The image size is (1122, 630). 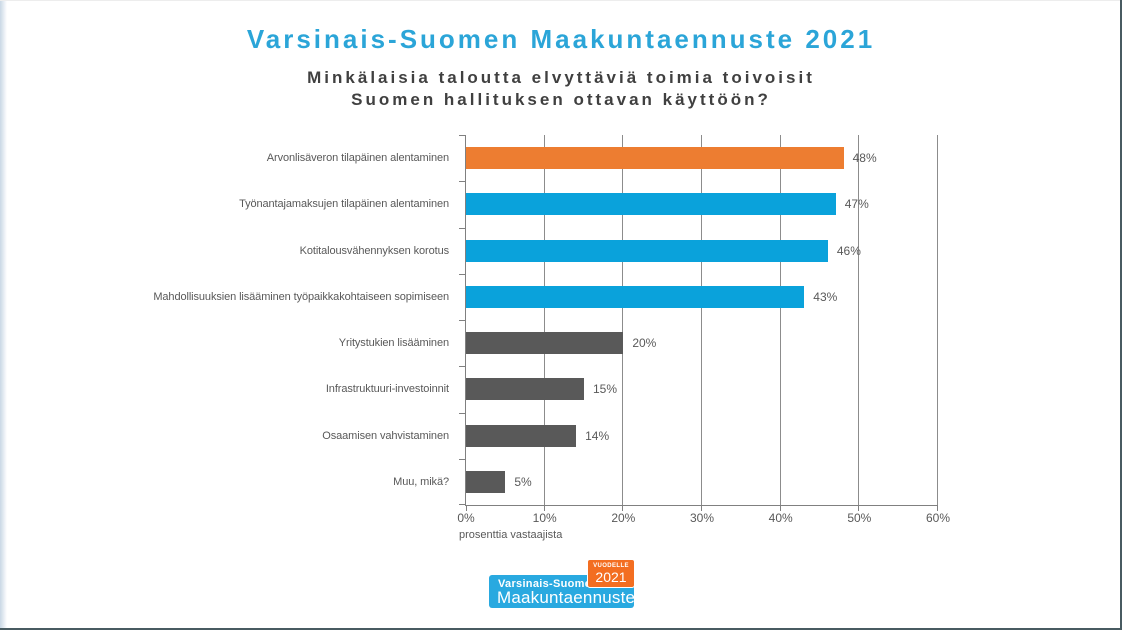 I want to click on x-axis-tick-labels: 0% 10% 20% 30% 40% 50% 60%, so click(x=703, y=519).